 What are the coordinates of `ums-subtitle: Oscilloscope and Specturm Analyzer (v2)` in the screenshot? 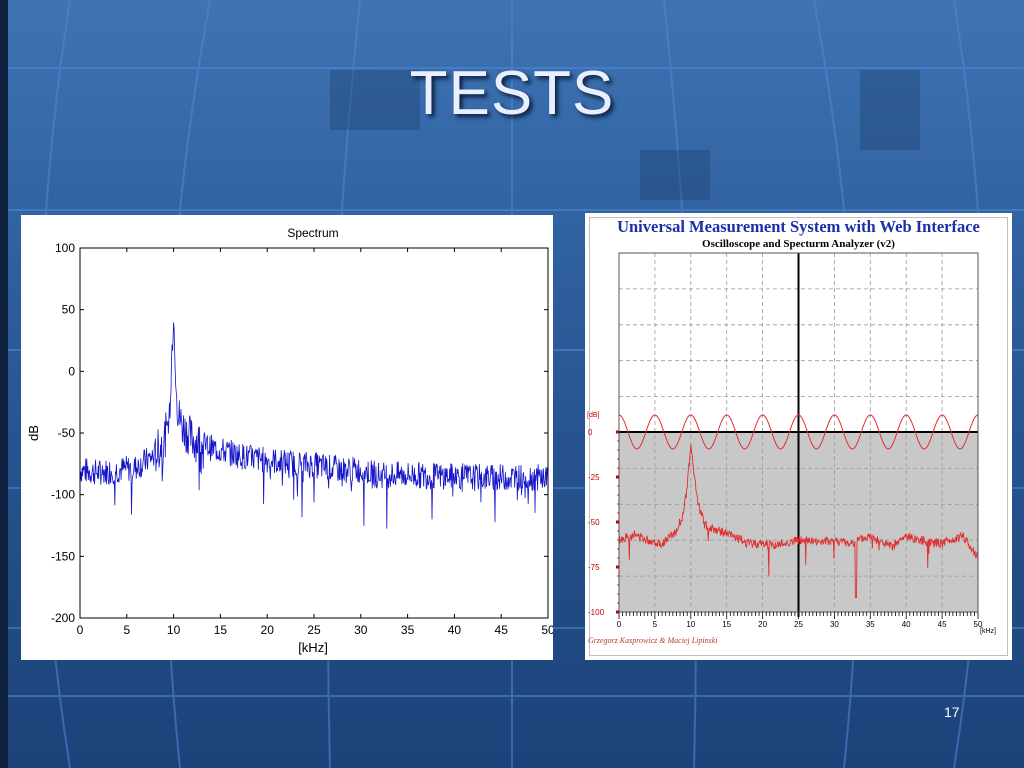 It's located at (798, 244).